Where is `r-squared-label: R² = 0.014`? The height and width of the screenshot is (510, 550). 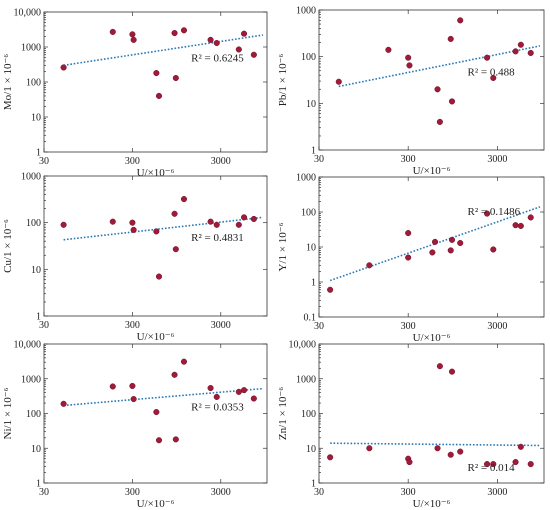 r-squared-label: R² = 0.014 is located at coordinates (492, 468).